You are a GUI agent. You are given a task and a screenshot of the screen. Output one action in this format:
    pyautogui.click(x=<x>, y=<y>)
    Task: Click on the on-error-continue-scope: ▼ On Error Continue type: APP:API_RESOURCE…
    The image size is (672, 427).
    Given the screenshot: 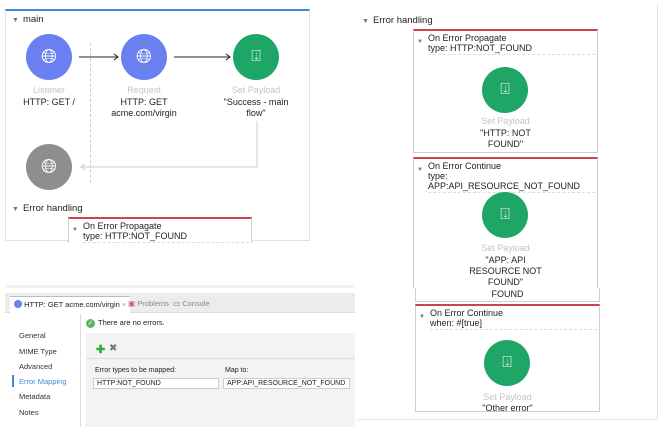 What is the action you would take?
    pyautogui.click(x=505, y=222)
    